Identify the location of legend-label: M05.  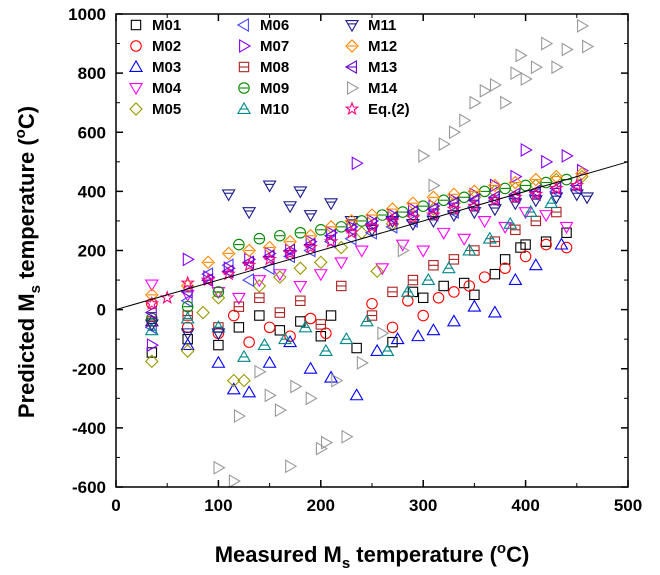
(166, 109).